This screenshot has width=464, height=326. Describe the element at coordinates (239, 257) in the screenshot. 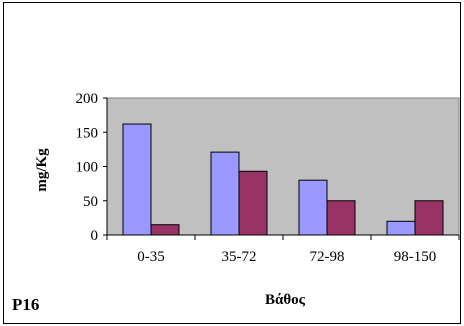

I see `x-tick-label: 35-72` at that location.